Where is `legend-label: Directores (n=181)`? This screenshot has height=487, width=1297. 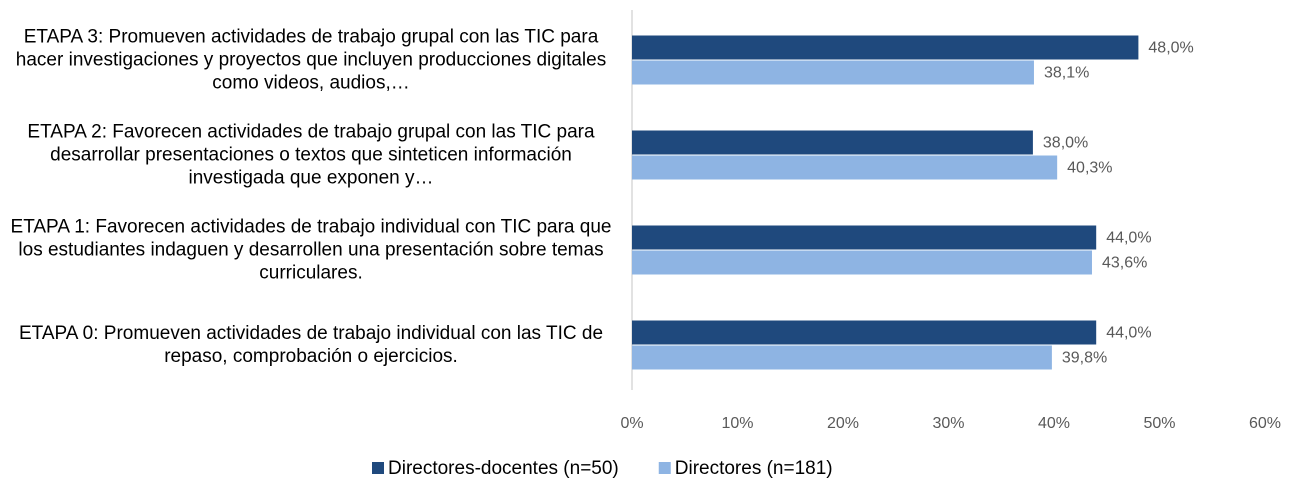 legend-label: Directores (n=181) is located at coordinates (754, 468).